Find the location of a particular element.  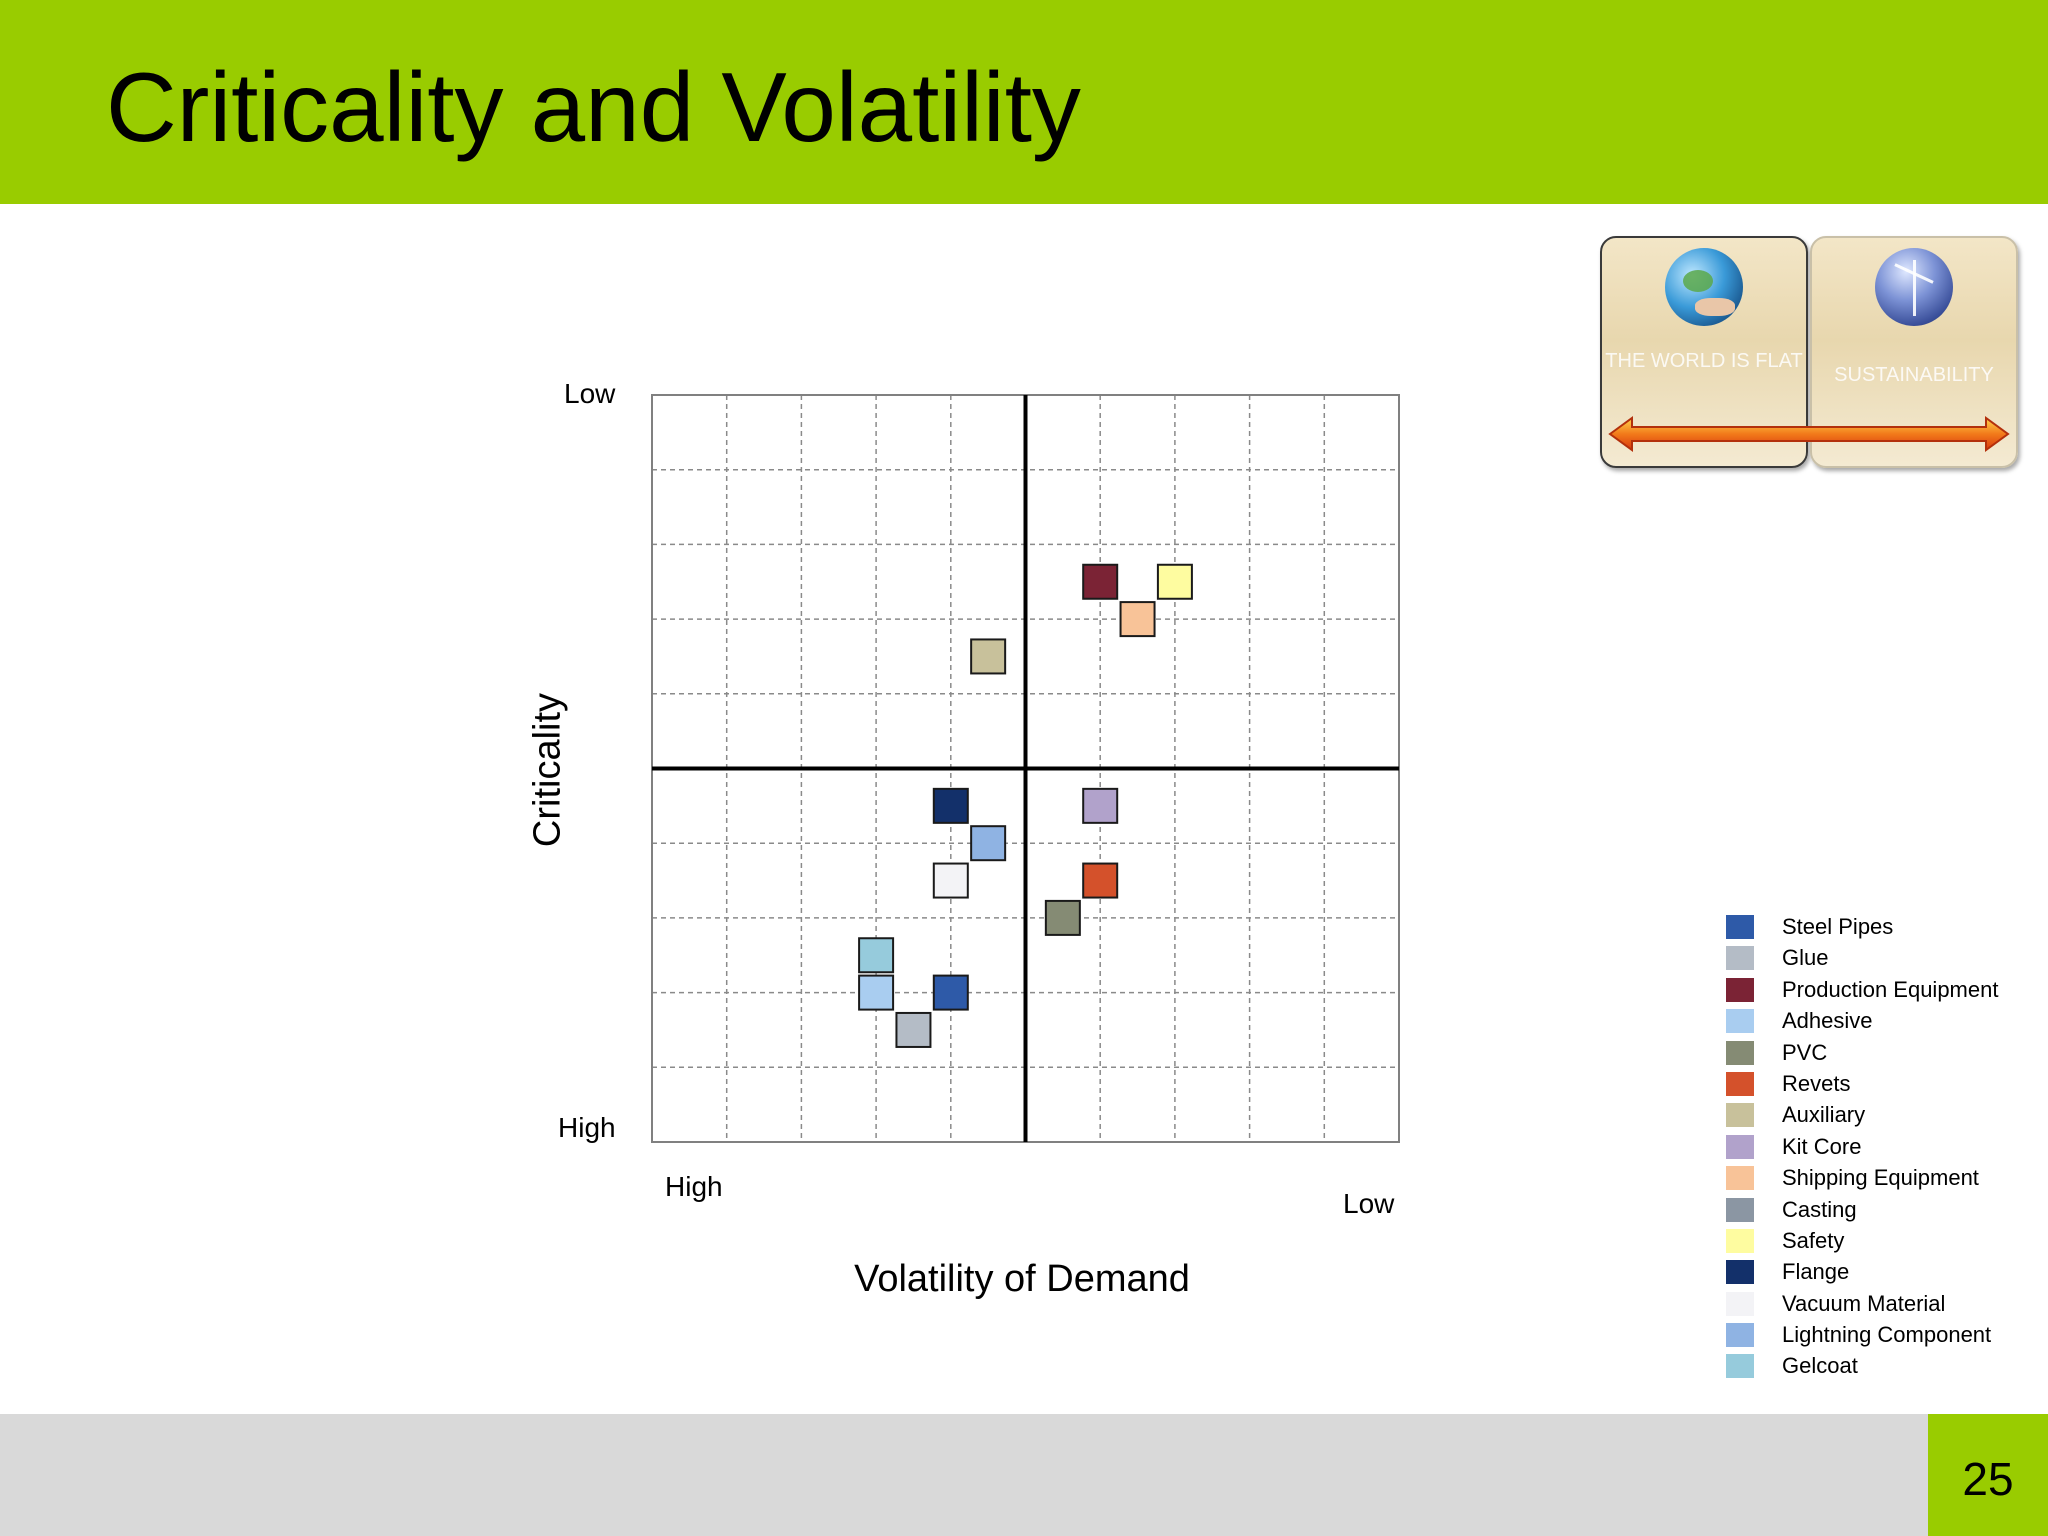

data-point-pvc is located at coordinates (1062, 917).